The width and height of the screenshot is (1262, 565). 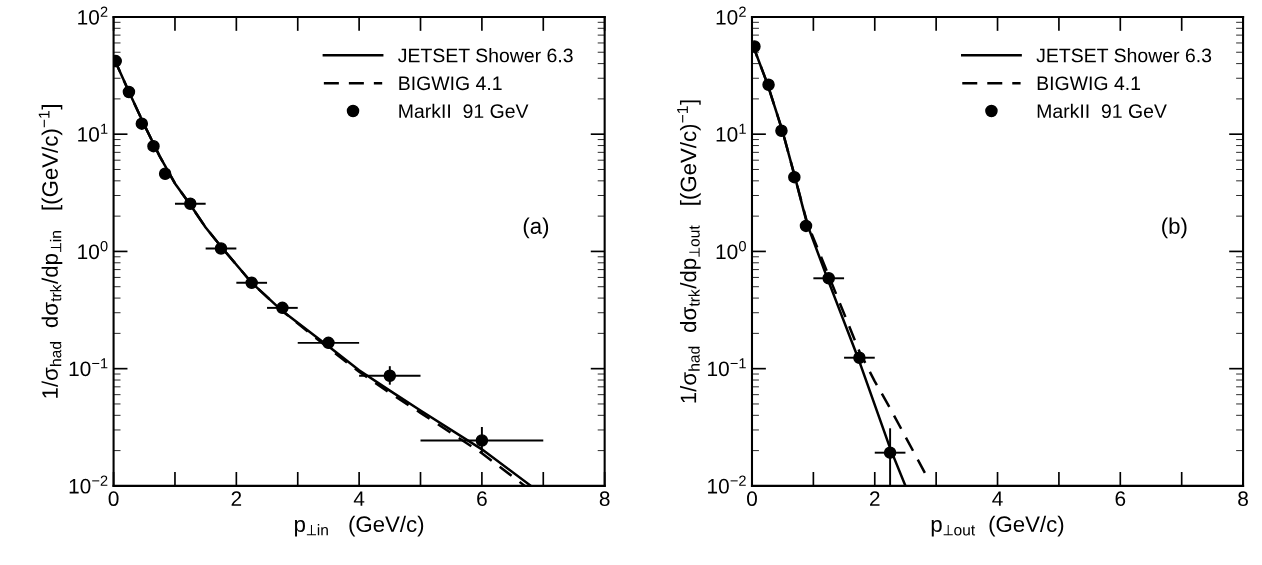 What do you see at coordinates (50, 251) in the screenshot?
I see `text: 1/σ$_{had}$ dσ$_{trk}$/dp$_{⊥in}$ [(GeV/c)$^{−1}$]` at bounding box center [50, 251].